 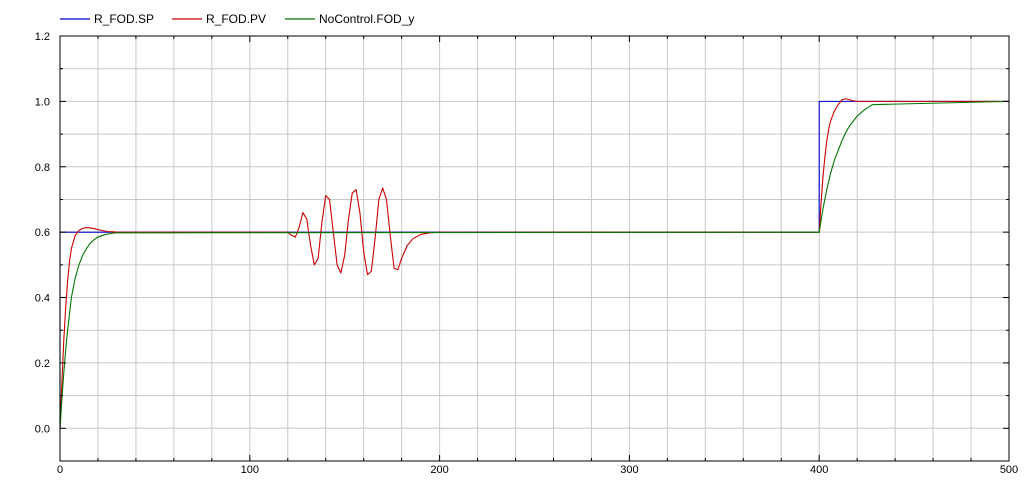 I want to click on x-tick-label: 100, so click(x=250, y=470).